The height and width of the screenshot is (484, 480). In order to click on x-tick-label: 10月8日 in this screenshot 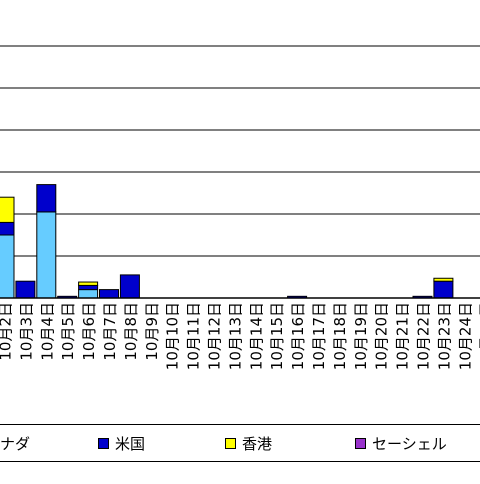, I will do `click(131, 331)`.